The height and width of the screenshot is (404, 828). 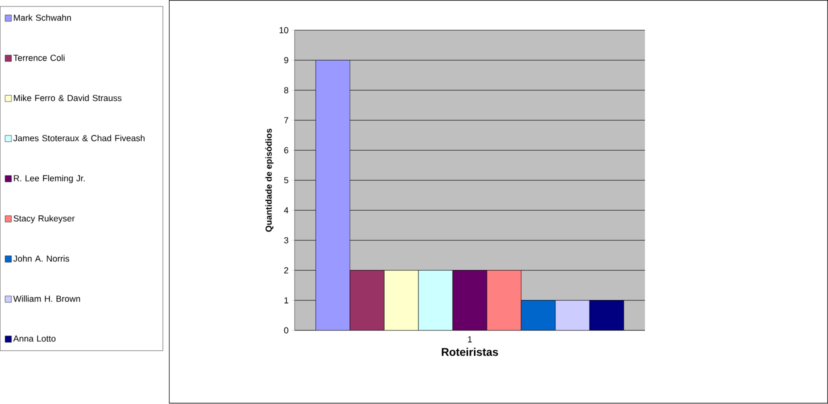 What do you see at coordinates (34, 339) in the screenshot?
I see `legend-label: Anna Lotto` at bounding box center [34, 339].